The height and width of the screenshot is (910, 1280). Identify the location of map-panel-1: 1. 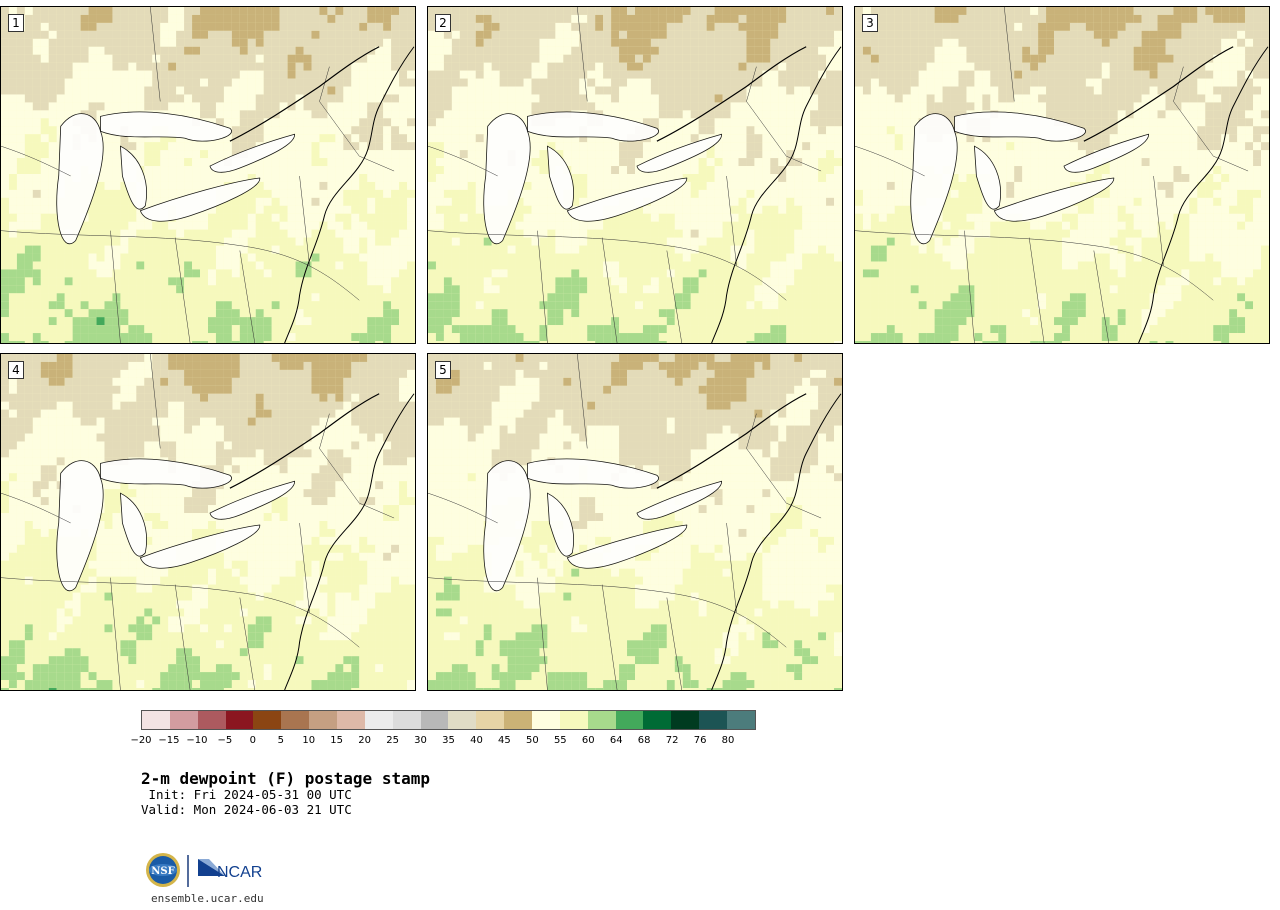
(208, 175).